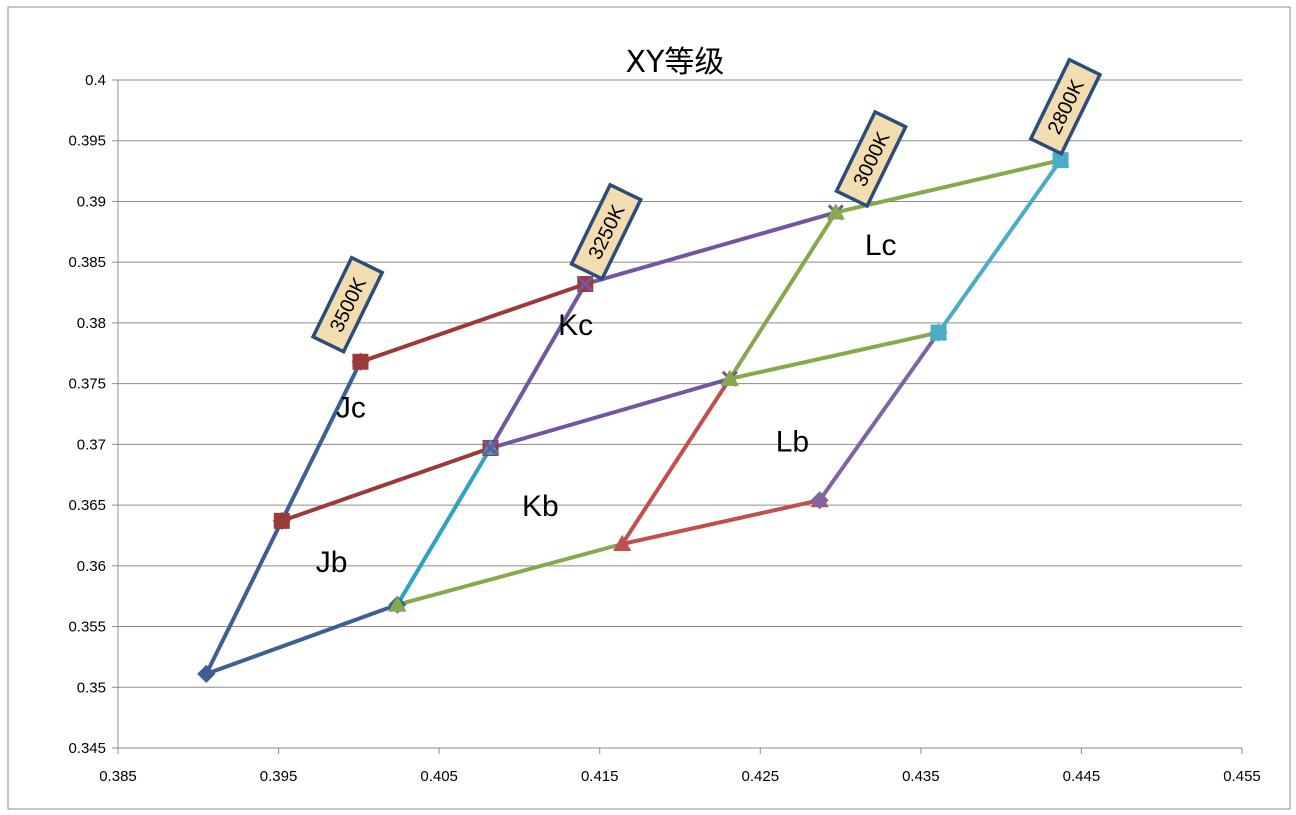 The height and width of the screenshot is (815, 1296). Describe the element at coordinates (91, 566) in the screenshot. I see `y-tick-label: 0.36` at that location.